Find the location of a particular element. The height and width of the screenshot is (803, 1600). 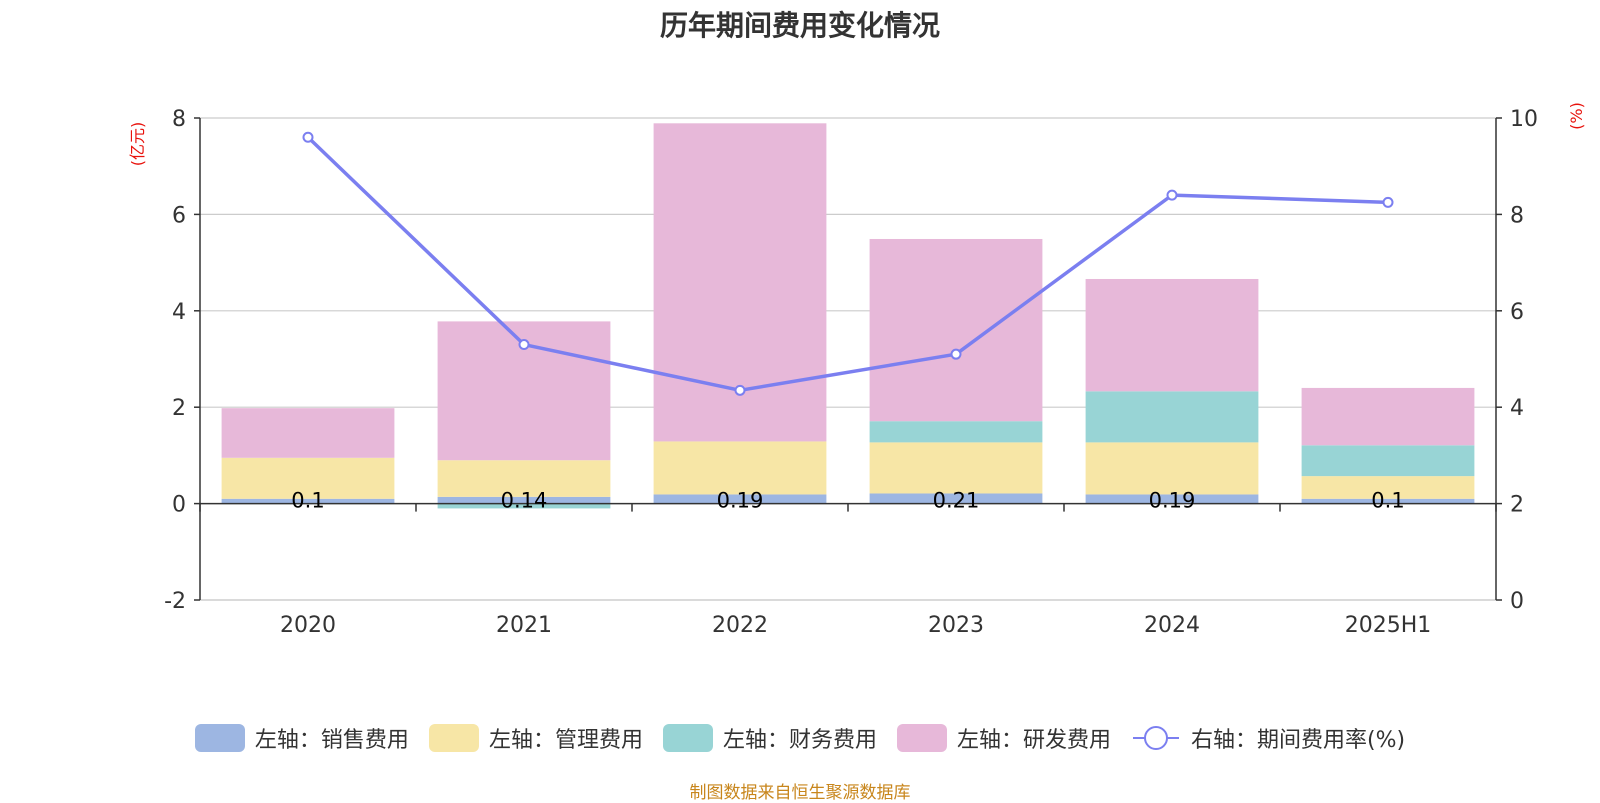

right-axis-tick-label: 8 is located at coordinates (1517, 215).